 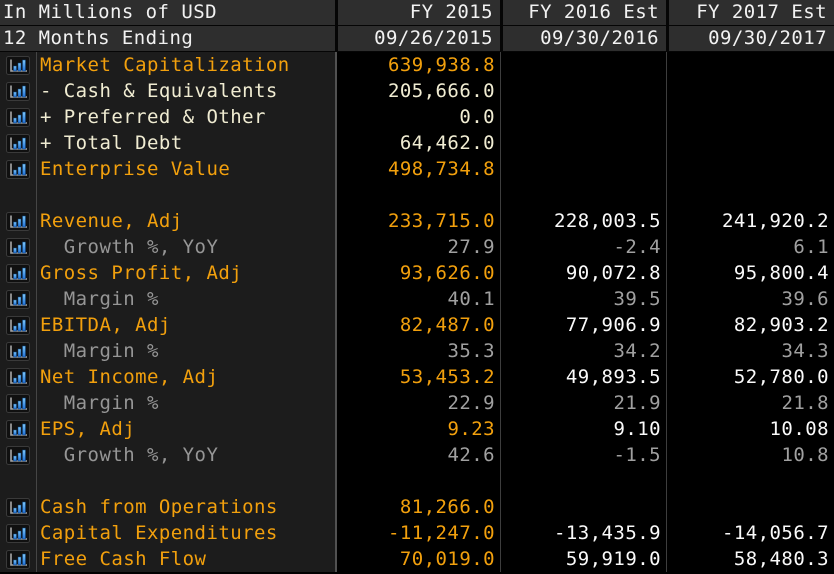 What do you see at coordinates (583, 299) in the screenshot?
I see `cell-fy2016-est: 39.5` at bounding box center [583, 299].